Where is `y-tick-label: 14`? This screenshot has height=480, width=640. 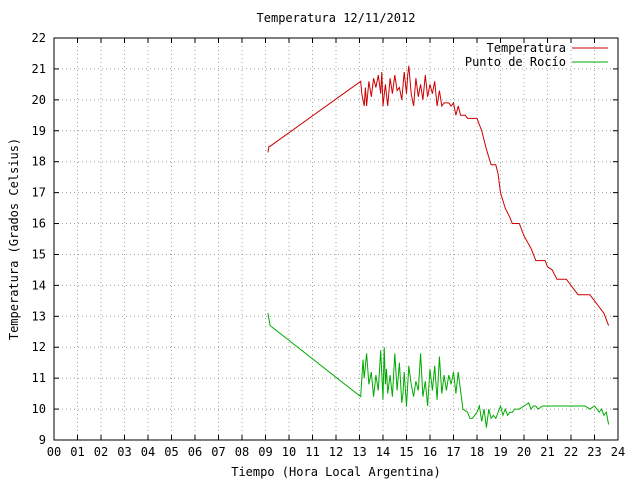
y-tick-label: 14 is located at coordinates (39, 285).